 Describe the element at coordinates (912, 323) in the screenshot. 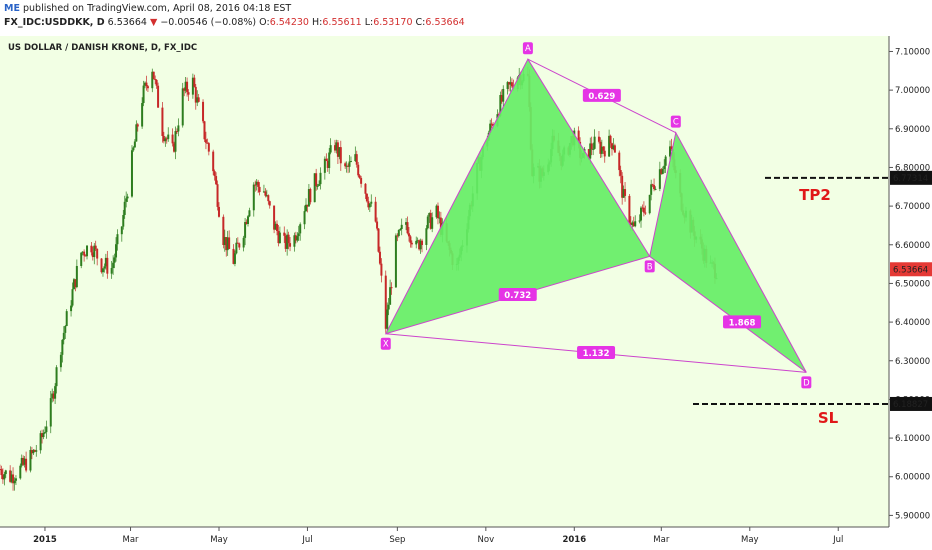

I see `y-tick-label: 6.40000` at that location.